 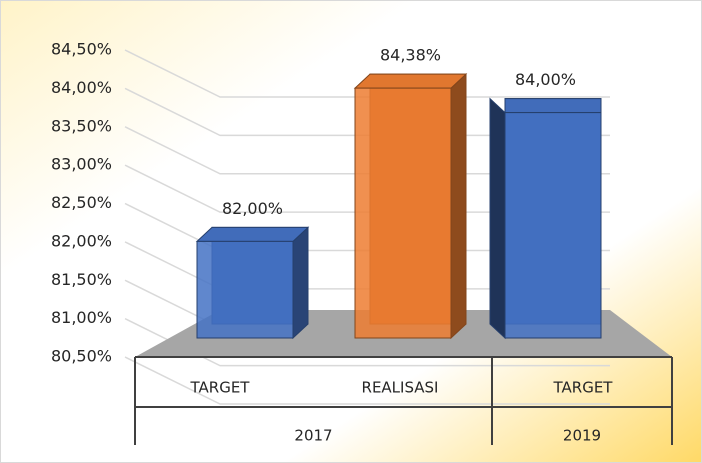 I want to click on y-tick-label: 82,50%, so click(x=81, y=202).